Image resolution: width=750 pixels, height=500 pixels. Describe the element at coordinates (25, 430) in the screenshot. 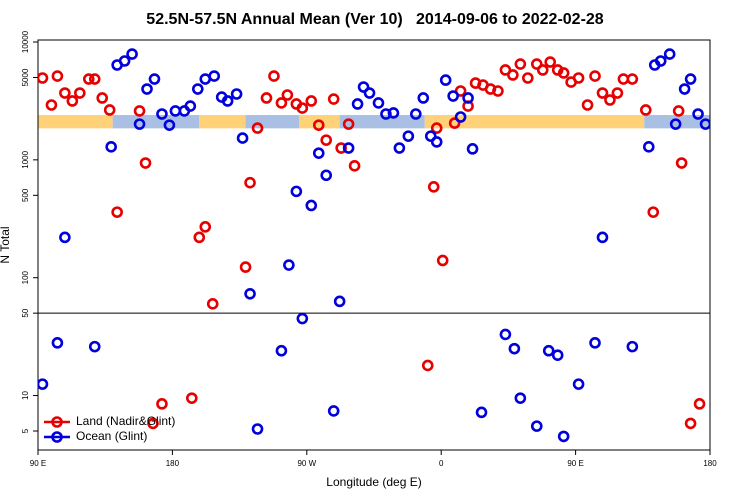

I see `y-tick-label: 5` at that location.